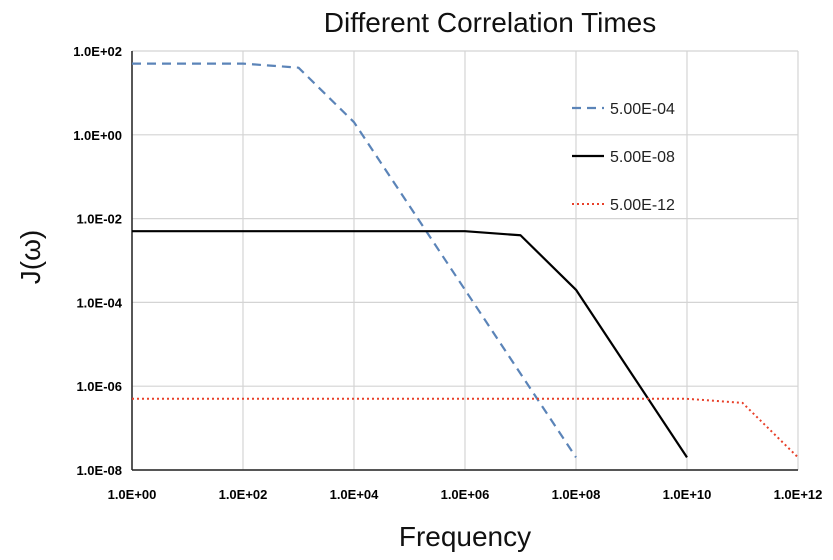 The image size is (833, 560). I want to click on y-tick-label: 1.0E-06, so click(99, 386).